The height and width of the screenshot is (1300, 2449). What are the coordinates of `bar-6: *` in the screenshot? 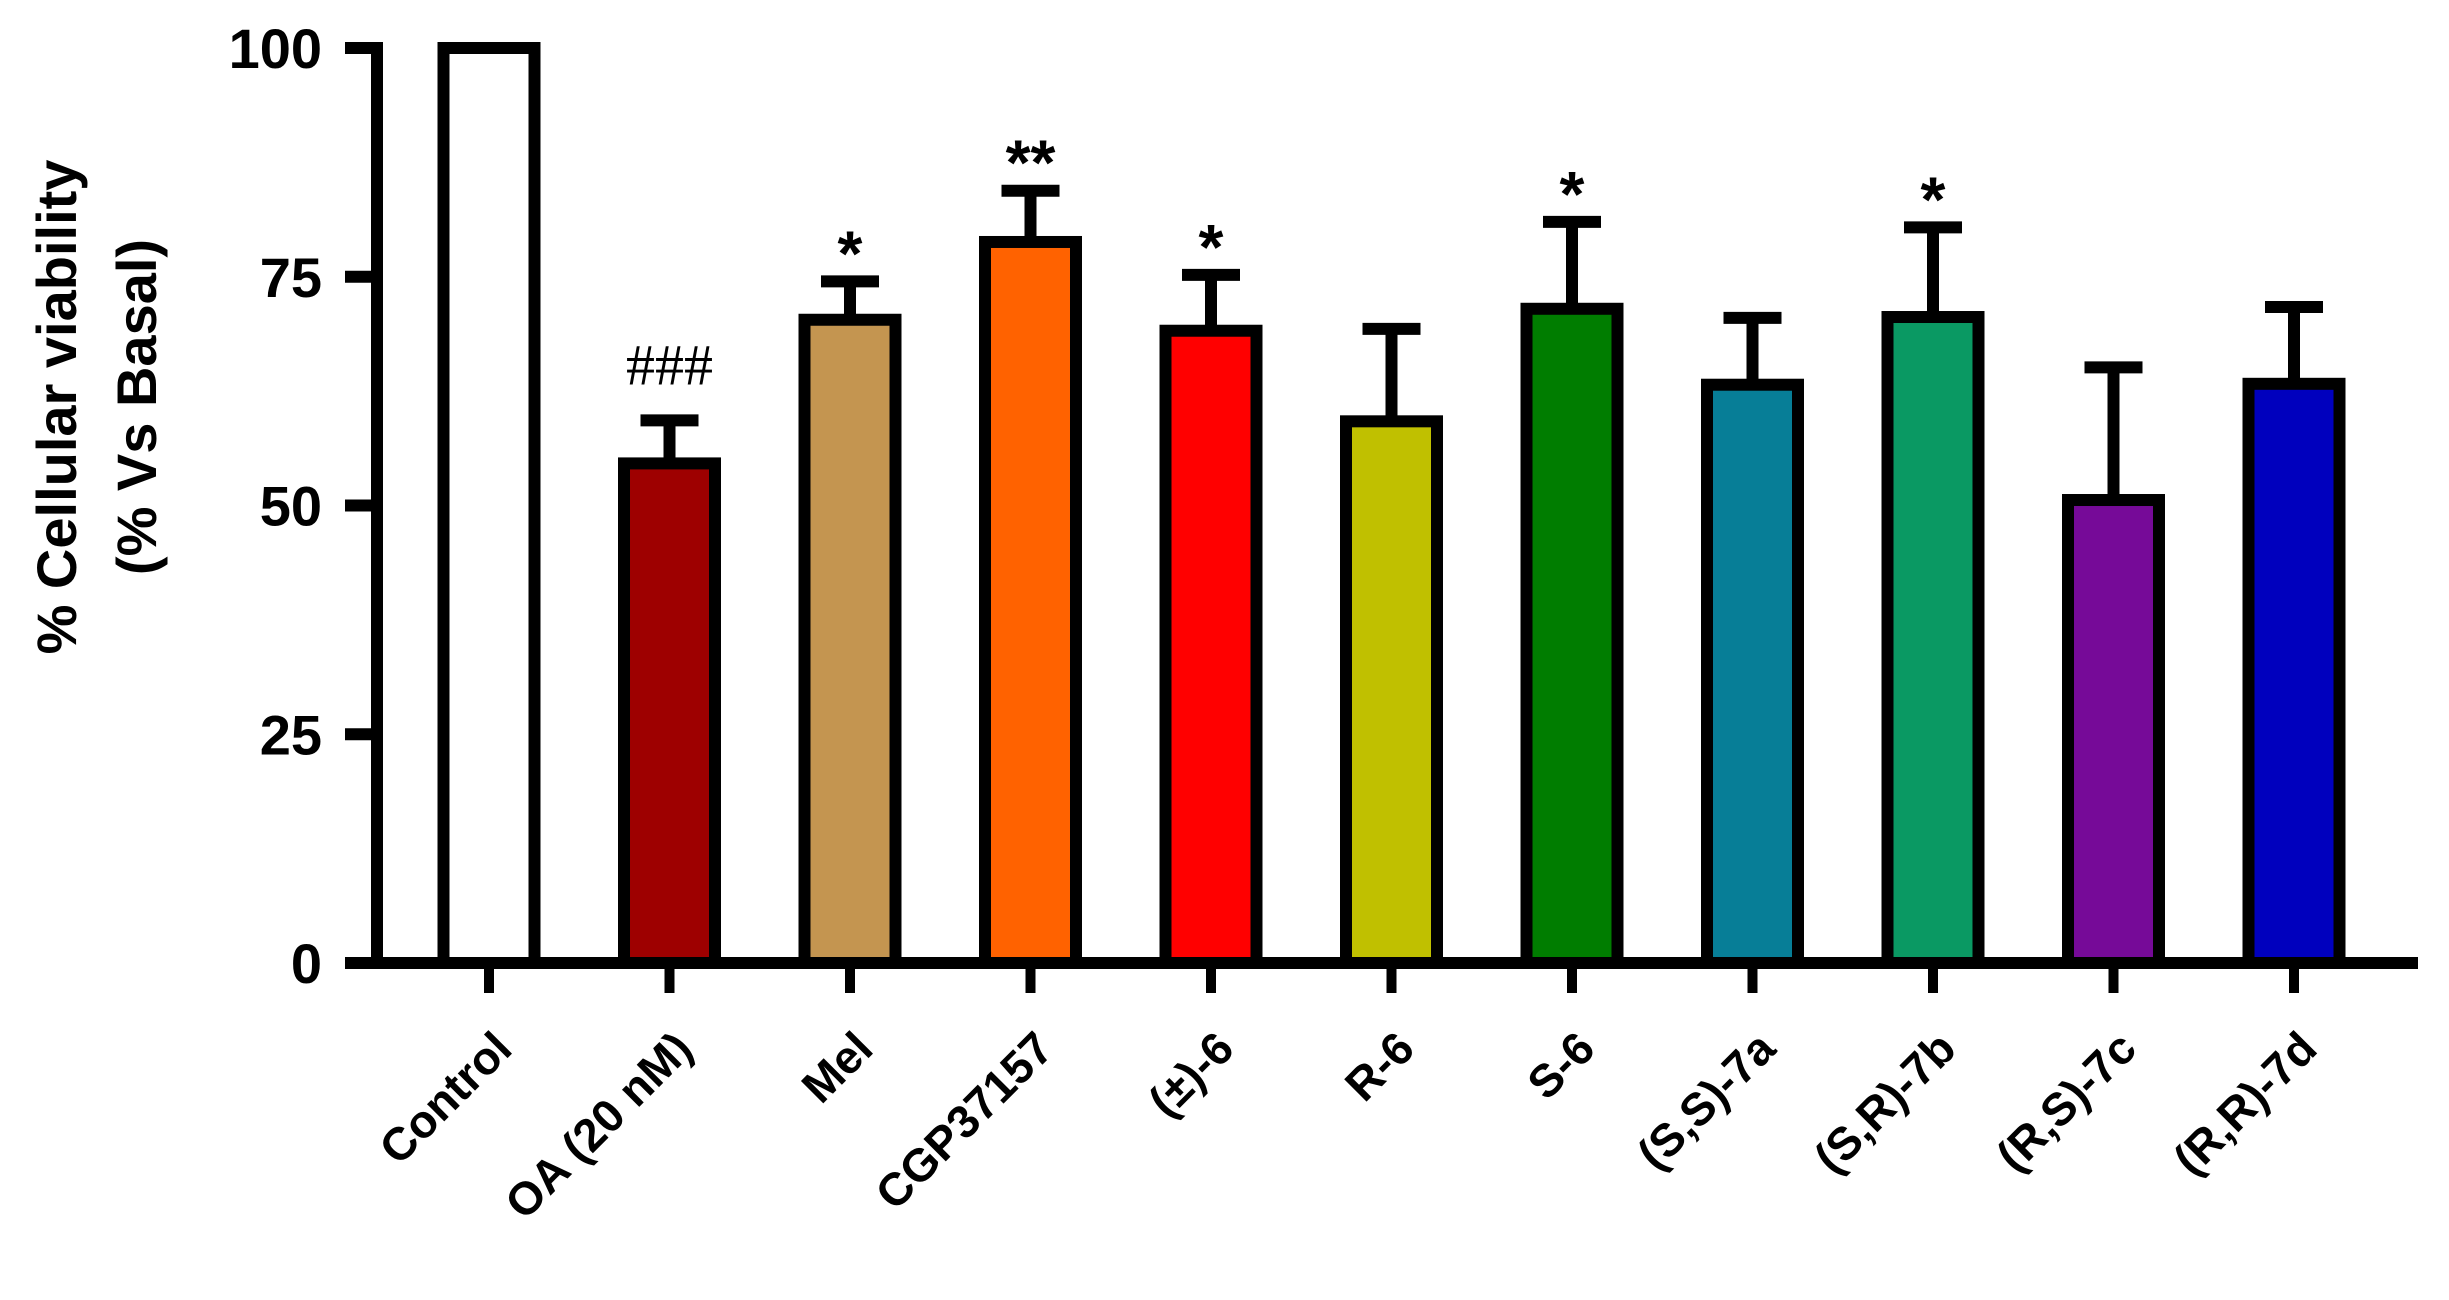 It's located at (1572, 563).